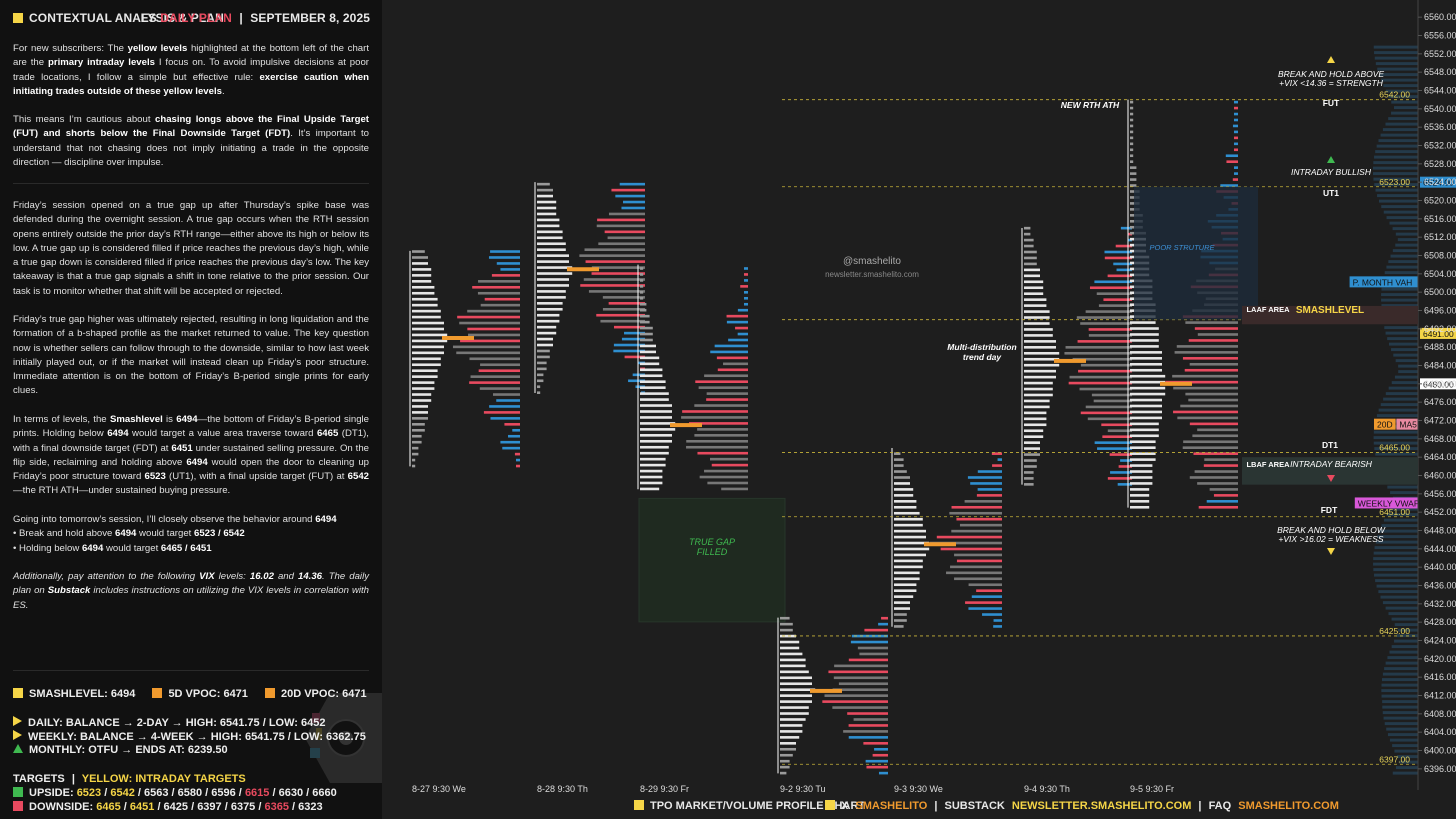 The image size is (1456, 819). I want to click on price-tag-label: 6480.00, so click(1438, 384).